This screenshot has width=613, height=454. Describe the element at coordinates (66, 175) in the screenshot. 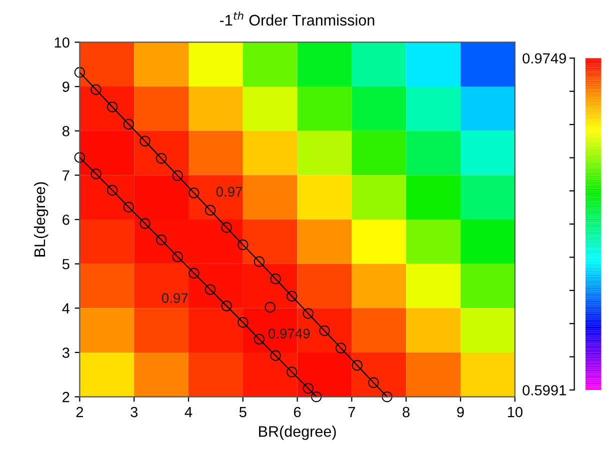

I see `y-tick-label: 7` at that location.